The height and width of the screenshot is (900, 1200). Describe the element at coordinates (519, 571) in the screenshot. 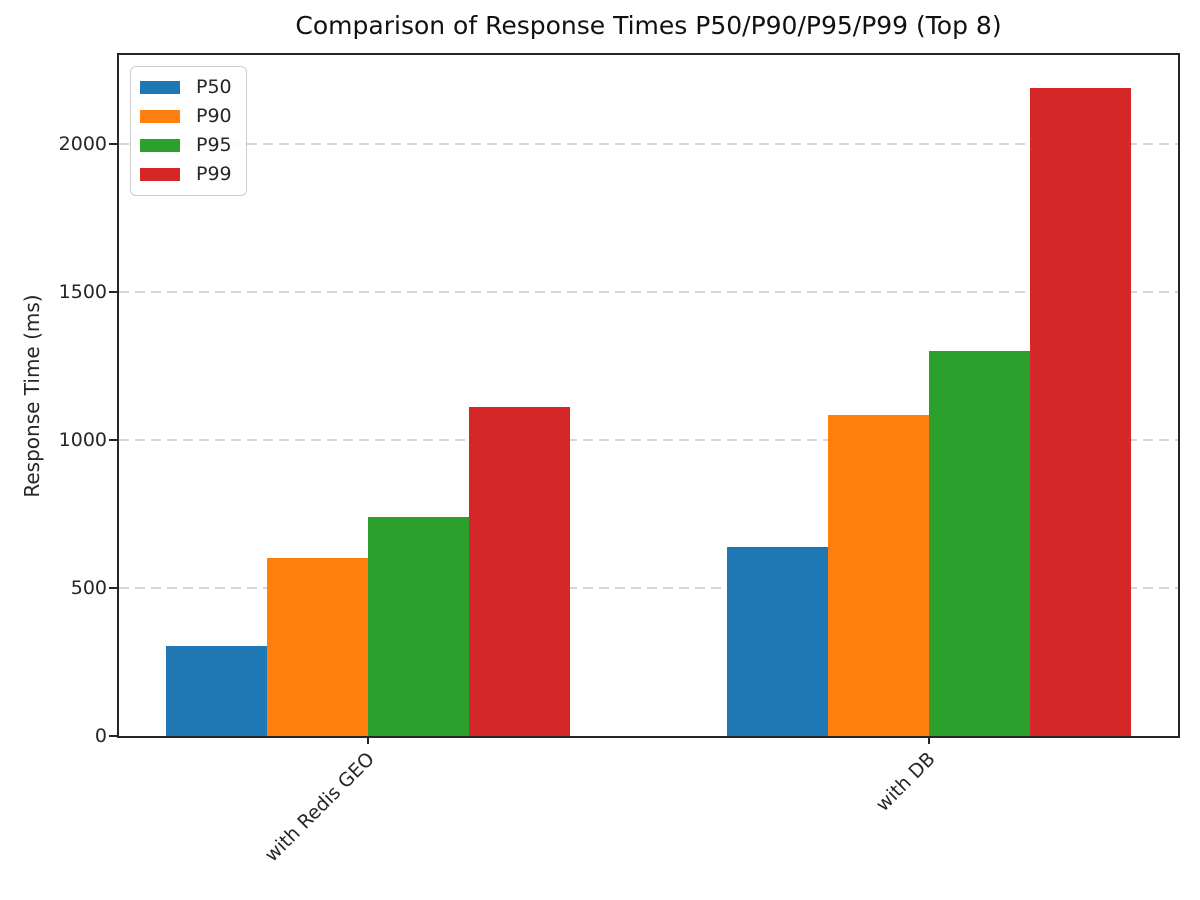

I see `bar-p99-with-redis-geo` at that location.